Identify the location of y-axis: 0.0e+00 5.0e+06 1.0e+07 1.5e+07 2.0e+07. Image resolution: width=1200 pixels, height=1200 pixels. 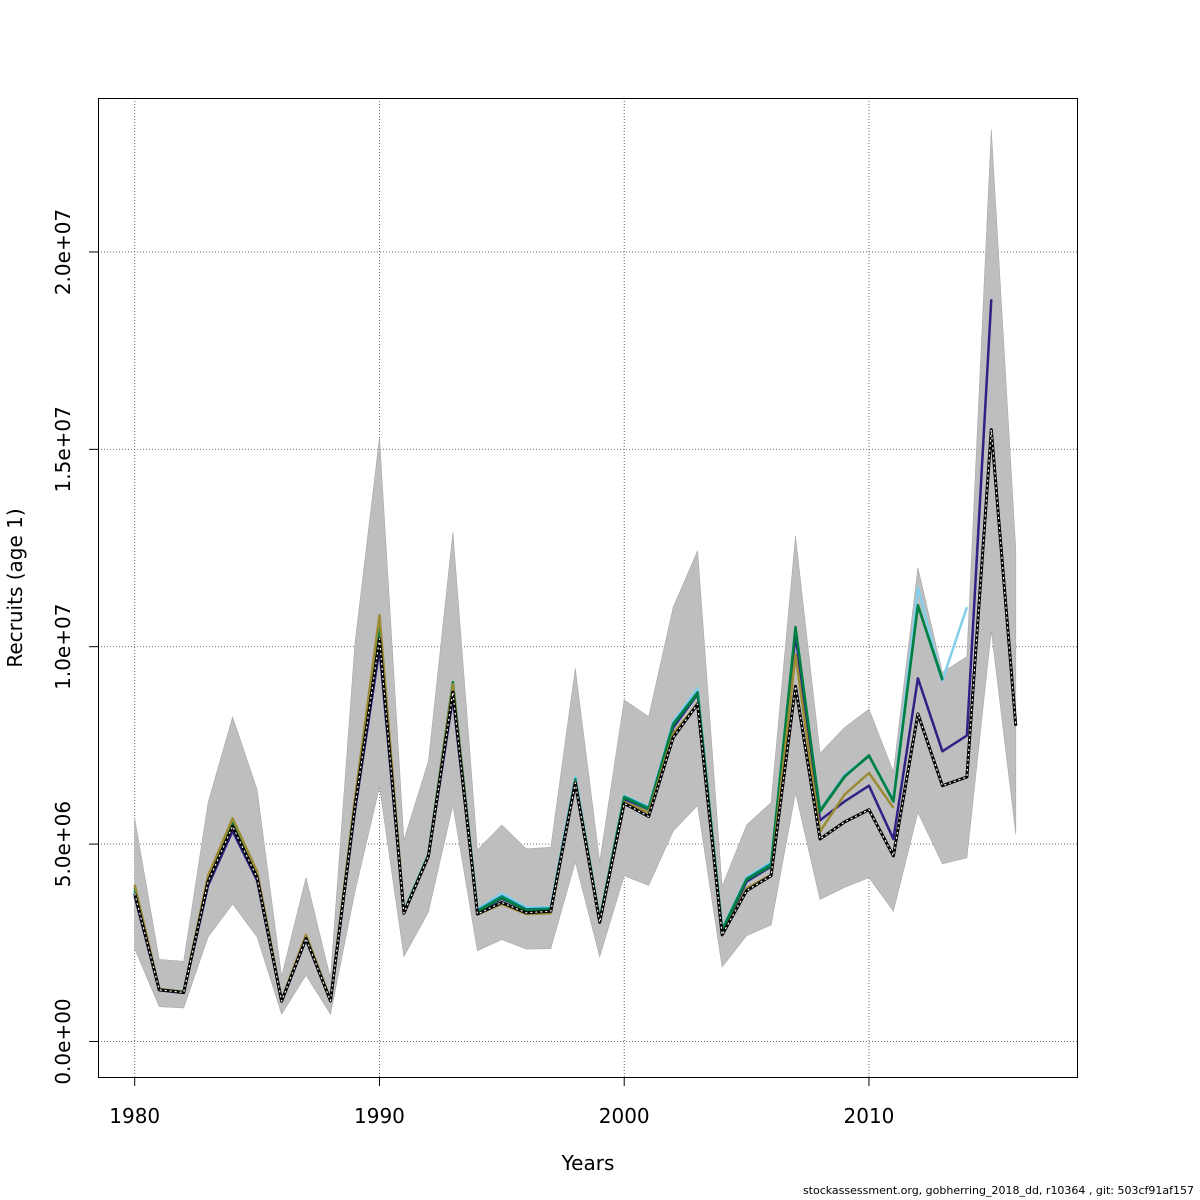
(74, 647).